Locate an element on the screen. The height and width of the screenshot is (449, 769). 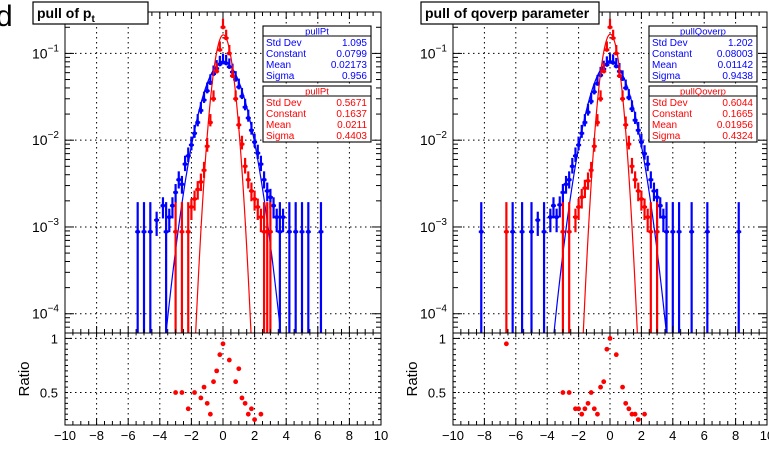
y-tick-exponent: −4 is located at coordinates (54, 309).